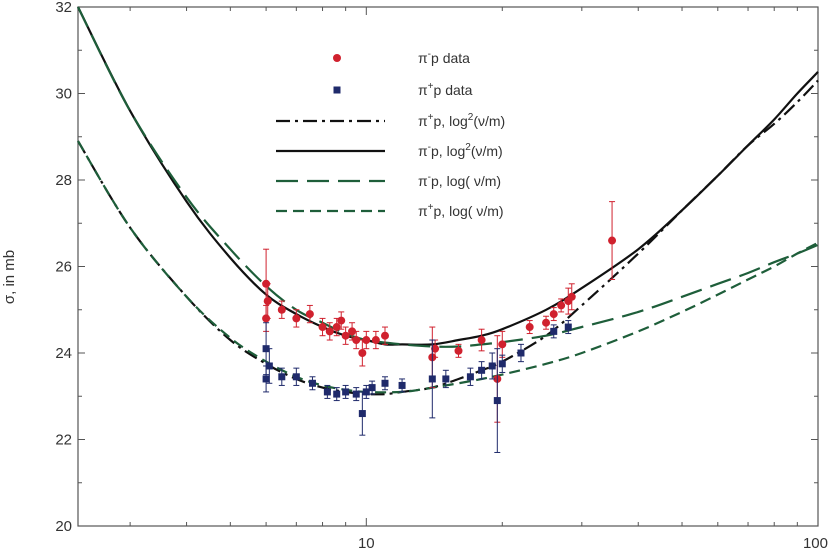 This screenshot has width=830, height=554. Describe the element at coordinates (389, 150) in the screenshot. I see `legend-item-pim_log2: π-p, log2(ν/m)` at that location.